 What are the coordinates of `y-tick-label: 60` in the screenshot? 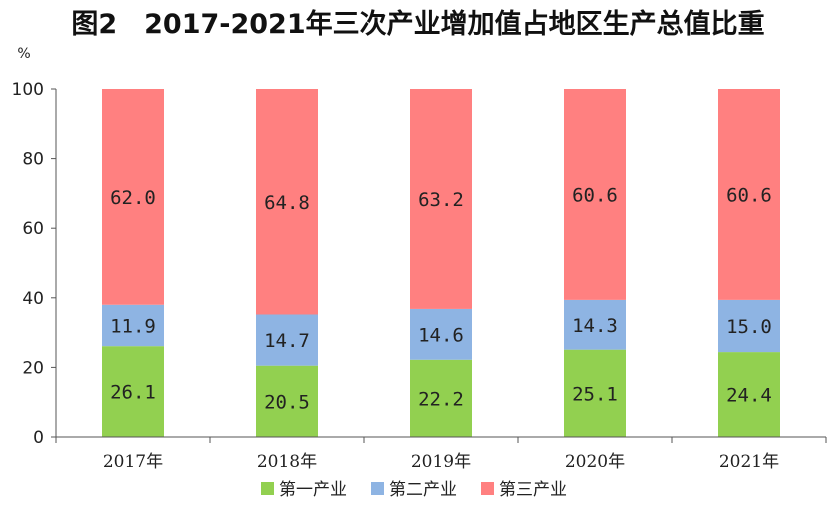 It's located at (33, 229).